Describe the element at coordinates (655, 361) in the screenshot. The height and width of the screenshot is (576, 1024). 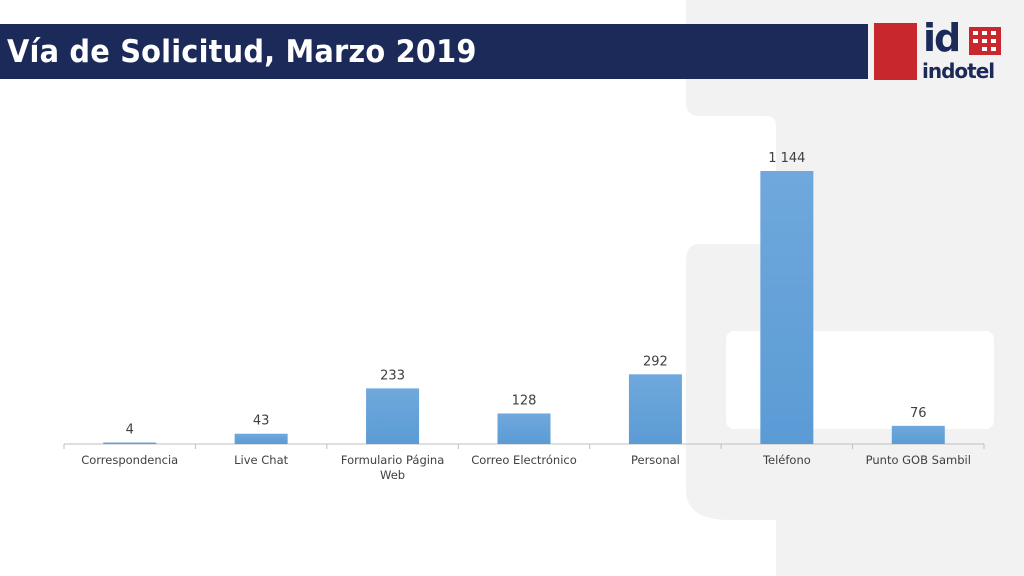
I see `data-label-4: 292` at that location.